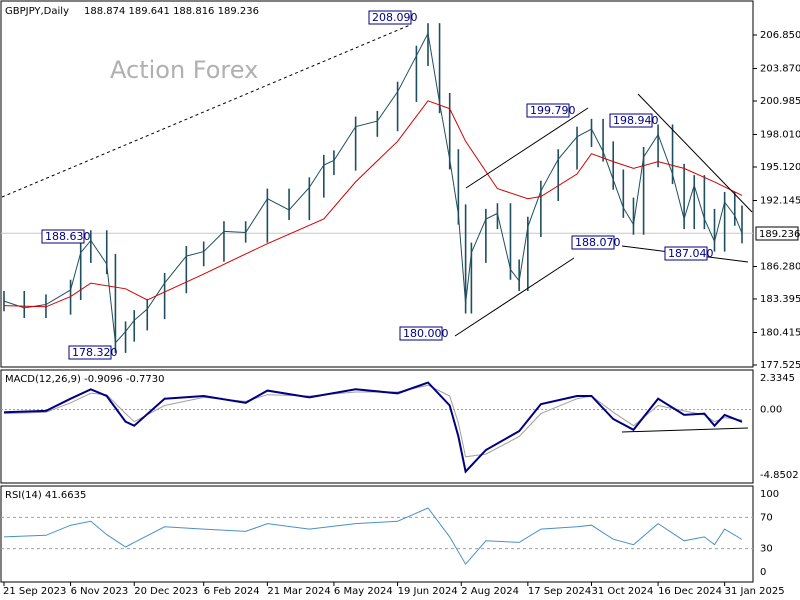  Describe the element at coordinates (755, 591) in the screenshot. I see `x-tick-label: 31 Jan 2025` at that location.